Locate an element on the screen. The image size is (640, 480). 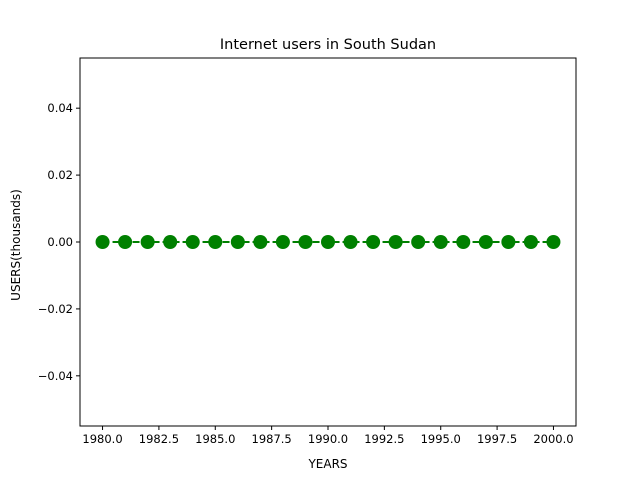
y-tick-label: −0.04 is located at coordinates (55, 376).